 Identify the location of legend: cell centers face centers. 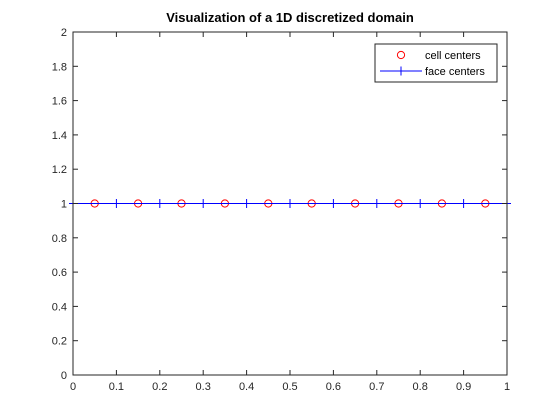
(436, 63).